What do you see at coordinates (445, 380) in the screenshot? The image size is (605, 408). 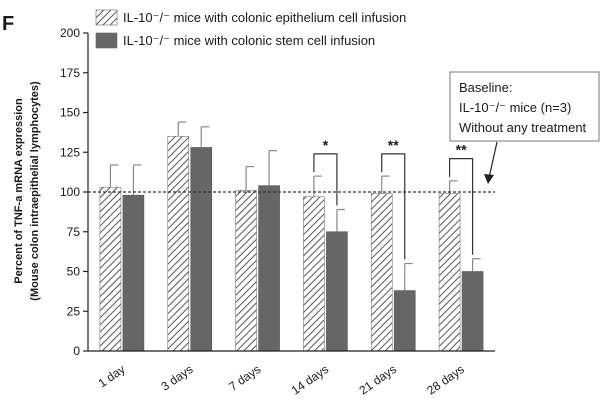 I see `x-tick-label: 28 days` at bounding box center [445, 380].